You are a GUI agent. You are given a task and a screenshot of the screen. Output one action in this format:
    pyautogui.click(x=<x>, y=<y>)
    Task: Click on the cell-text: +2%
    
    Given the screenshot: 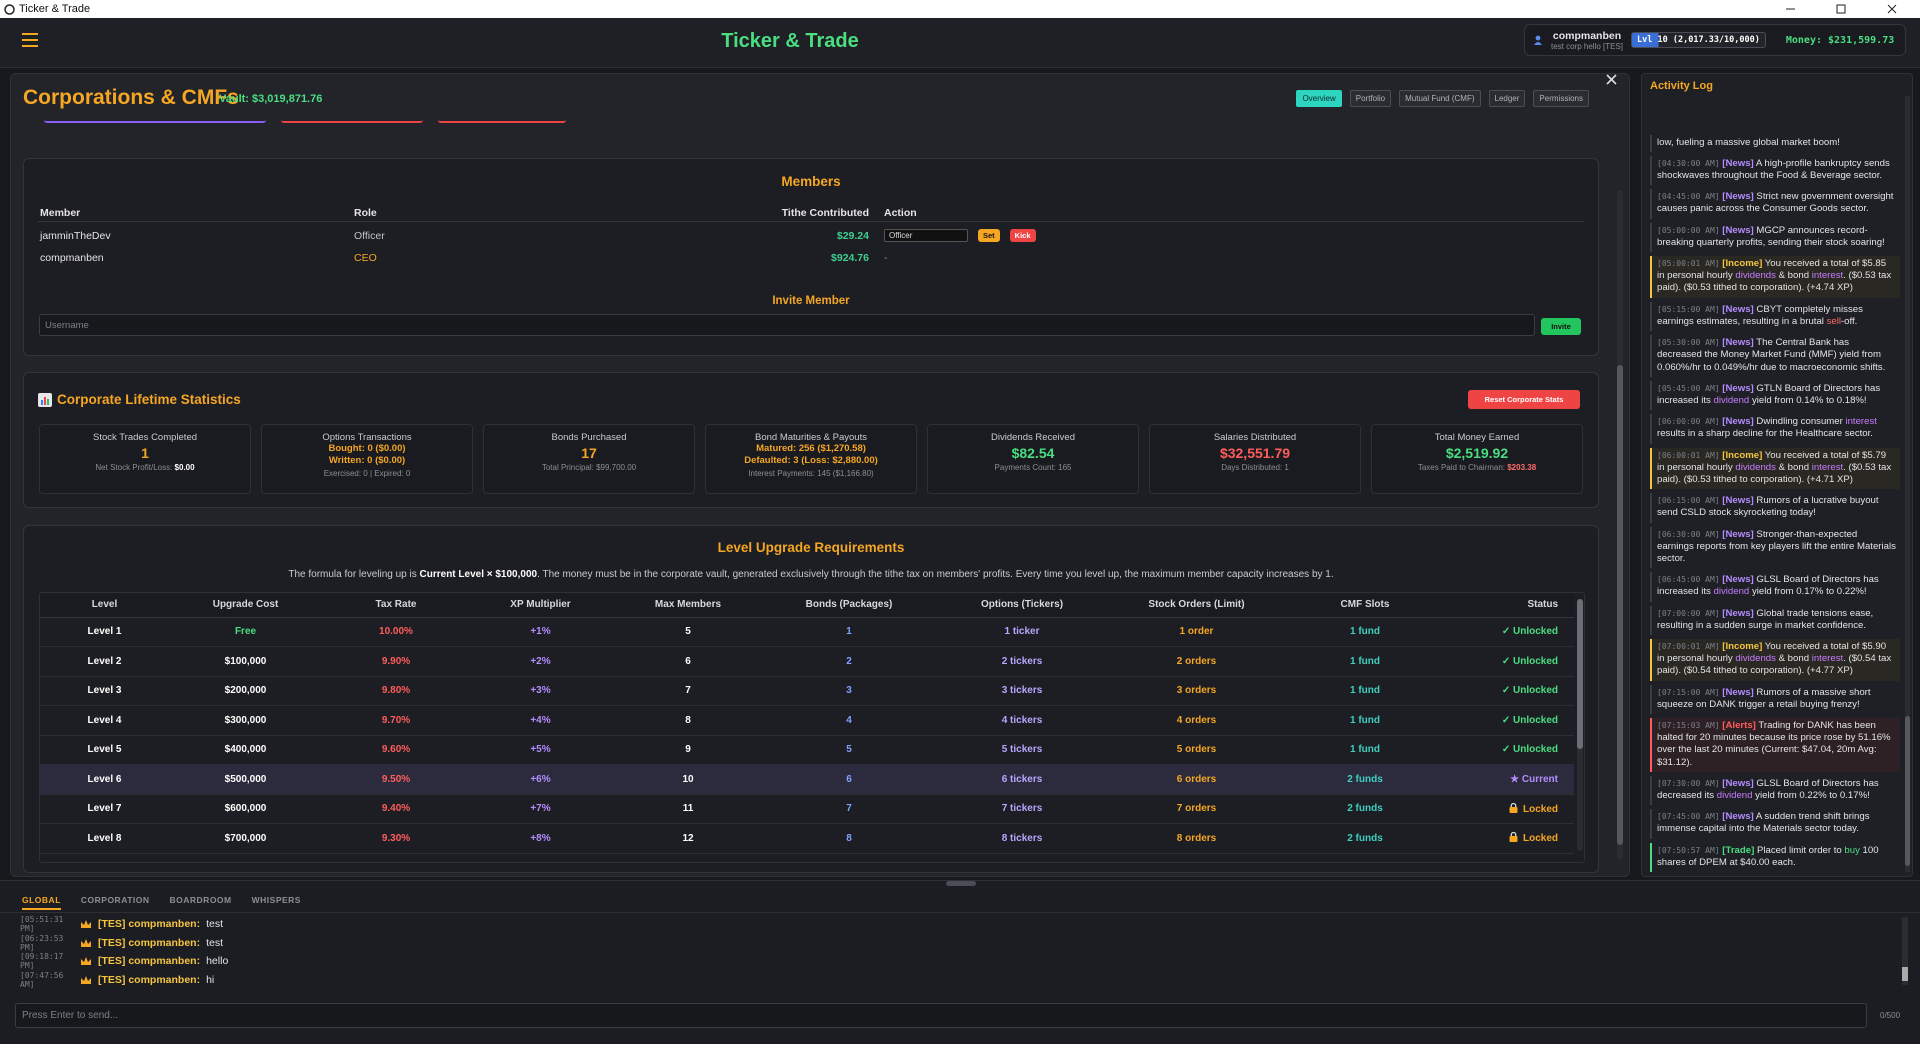 What is the action you would take?
    pyautogui.click(x=540, y=661)
    